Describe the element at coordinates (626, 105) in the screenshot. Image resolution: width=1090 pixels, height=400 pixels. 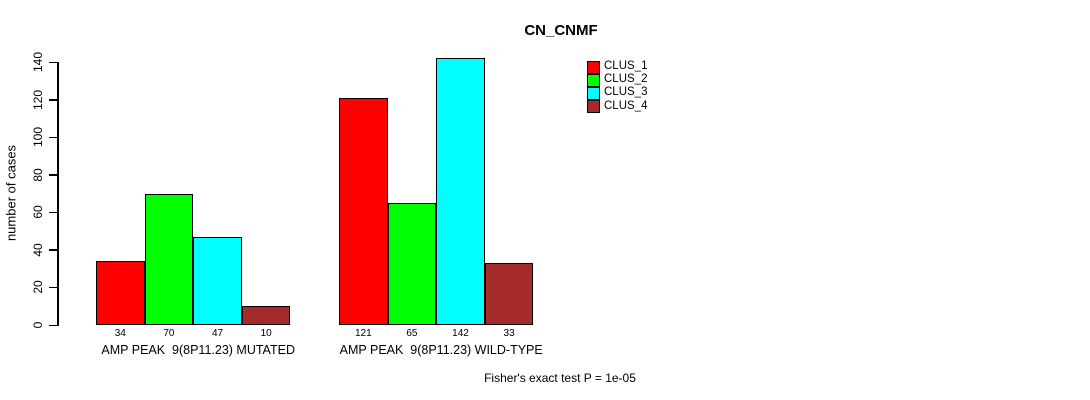
I see `legend-label: CLUS_4` at that location.